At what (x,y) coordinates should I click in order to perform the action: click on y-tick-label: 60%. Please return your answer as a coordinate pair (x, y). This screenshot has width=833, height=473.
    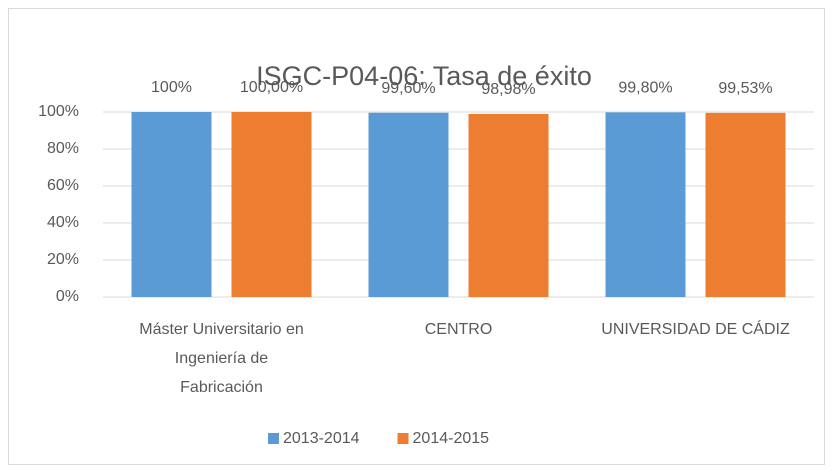
    Looking at the image, I should click on (63, 185).